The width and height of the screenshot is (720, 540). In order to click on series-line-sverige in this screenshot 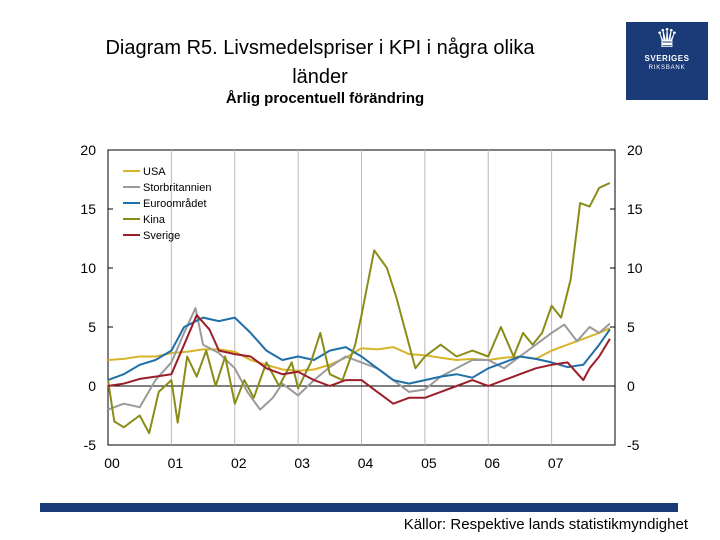, I will do `click(359, 359)`.